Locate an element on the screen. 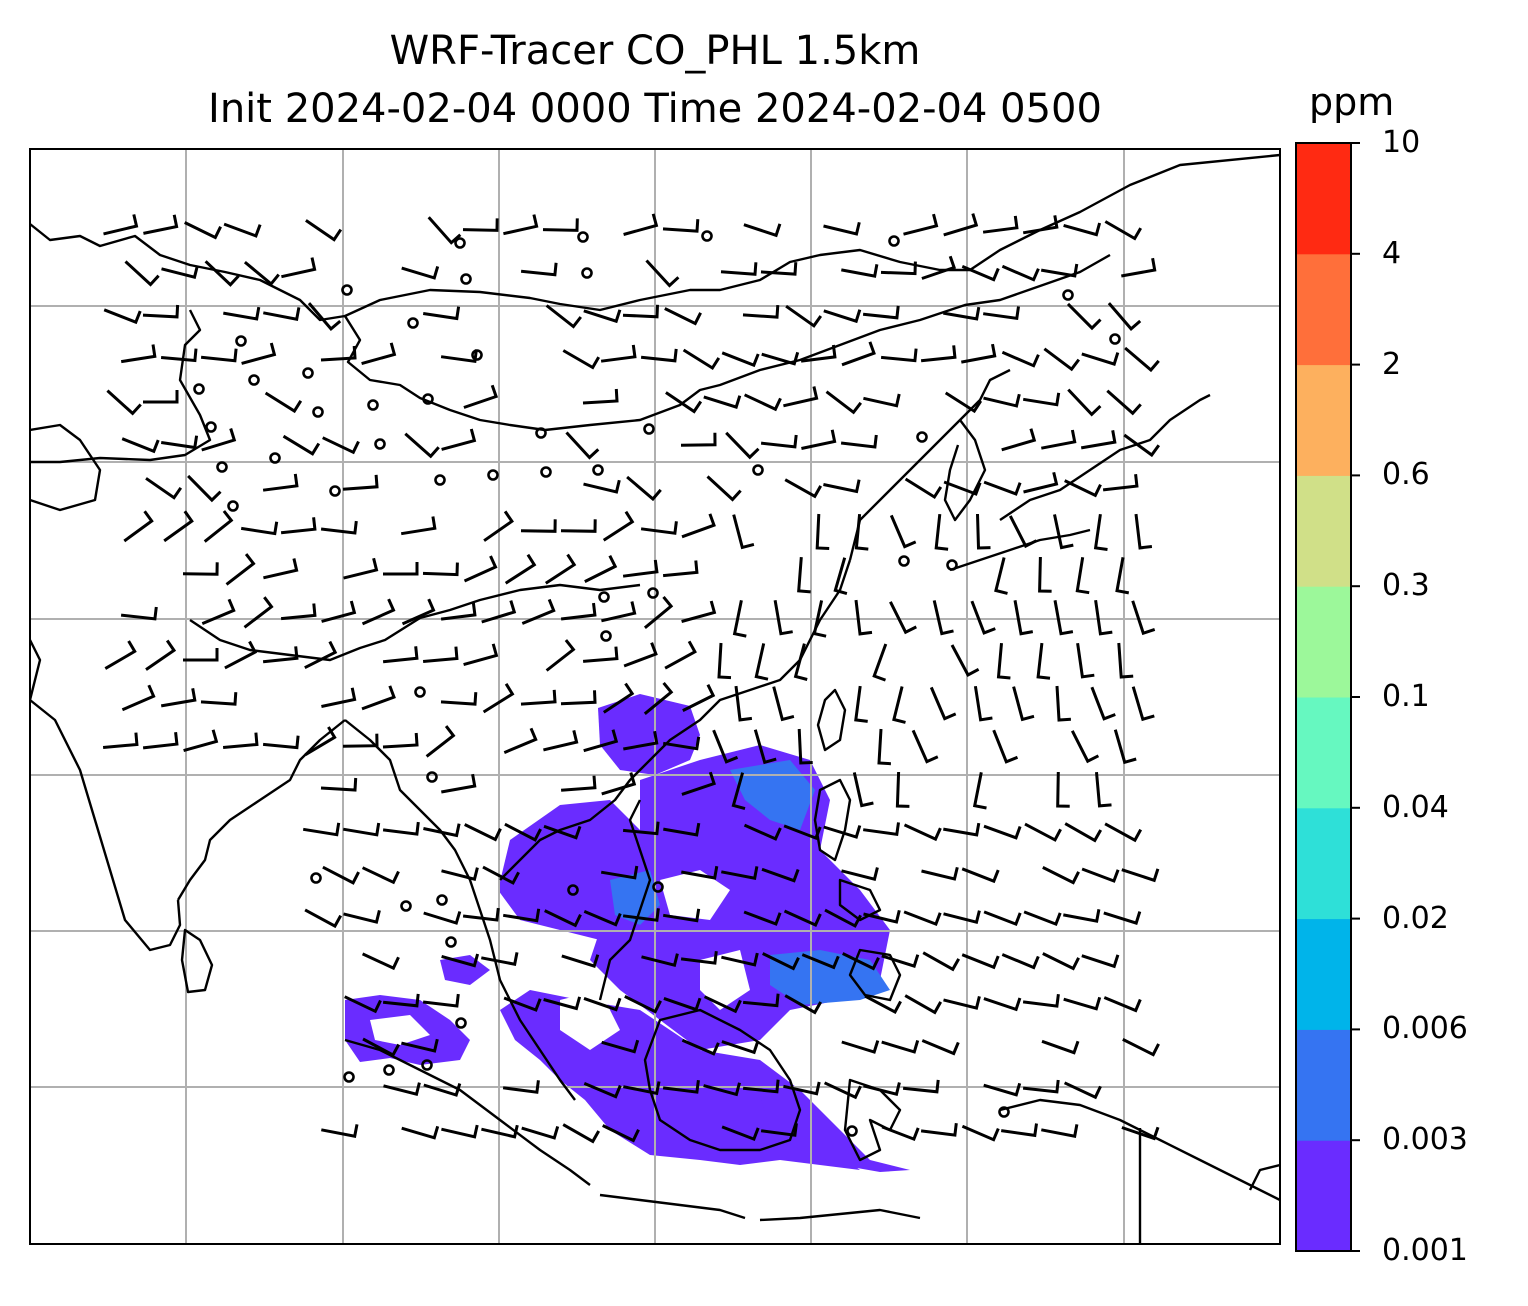  colorbar-tick-label: 0.001 is located at coordinates (1425, 1250).